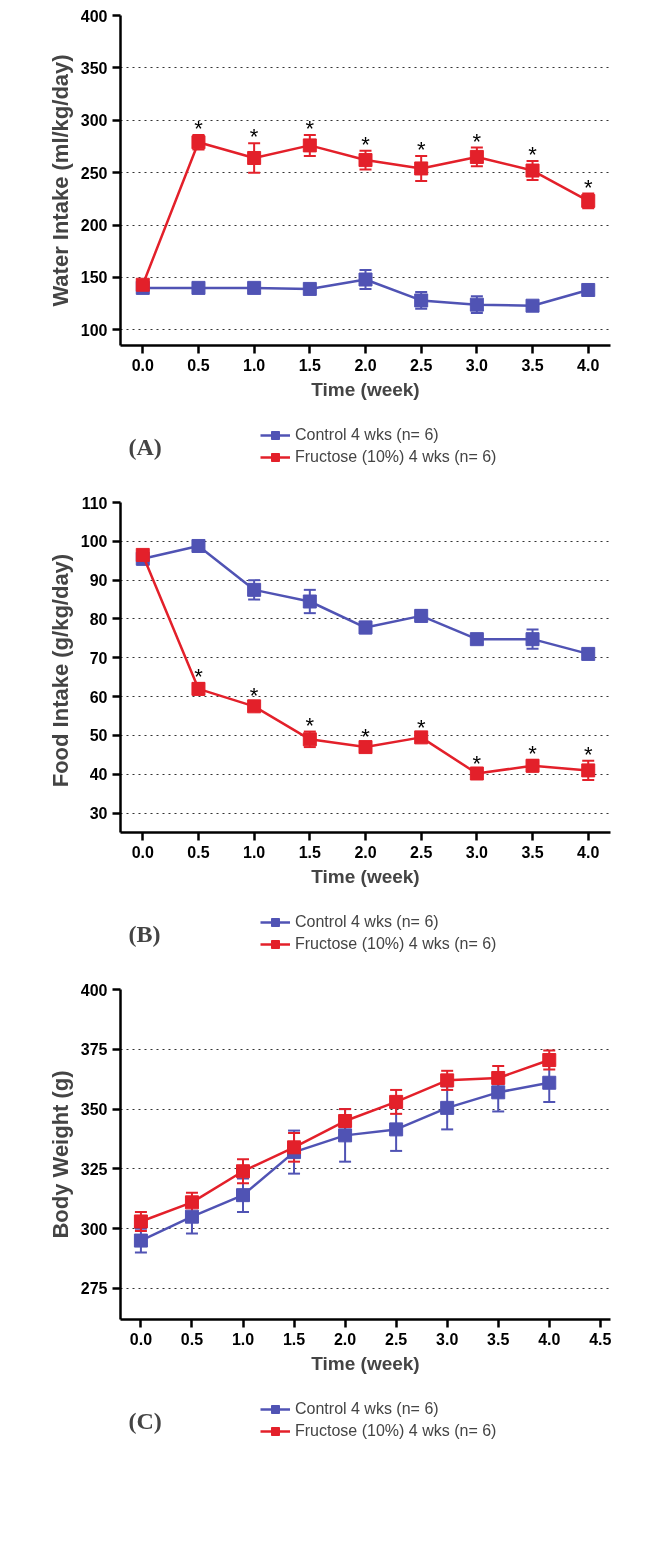 This screenshot has height=1561, width=665. What do you see at coordinates (94, 1050) in the screenshot?
I see `y-tick-label: 375` at bounding box center [94, 1050].